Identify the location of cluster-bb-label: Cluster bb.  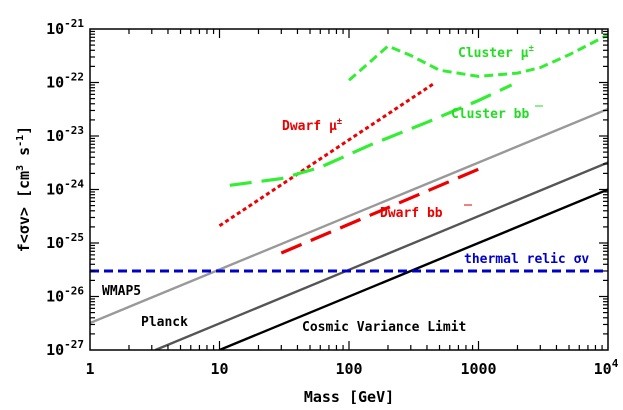
(490, 114).